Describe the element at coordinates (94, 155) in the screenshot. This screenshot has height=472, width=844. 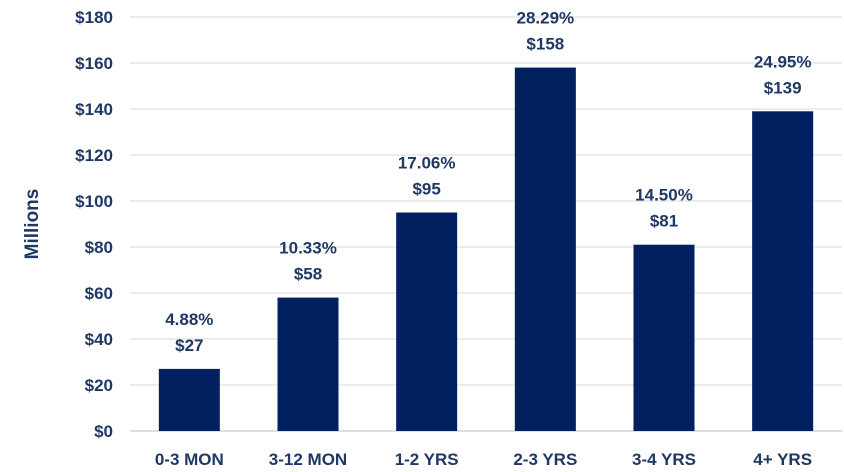
I see `y-tick-label: $120` at that location.